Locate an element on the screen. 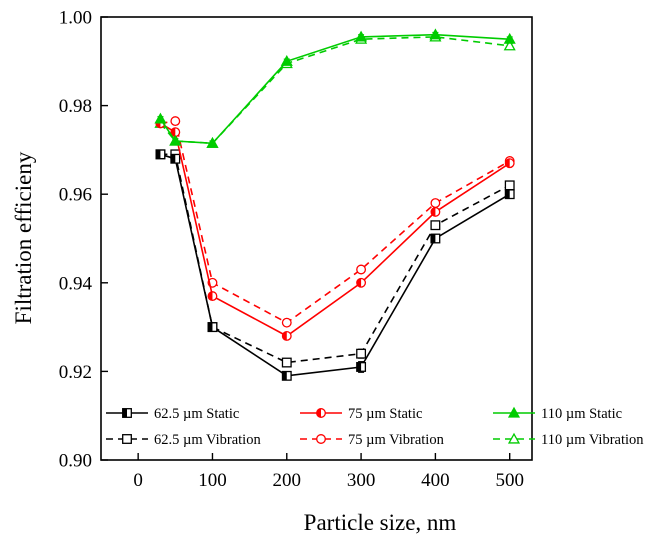 The image size is (660, 537). legend-label: 110 µm Vibration is located at coordinates (592, 440).